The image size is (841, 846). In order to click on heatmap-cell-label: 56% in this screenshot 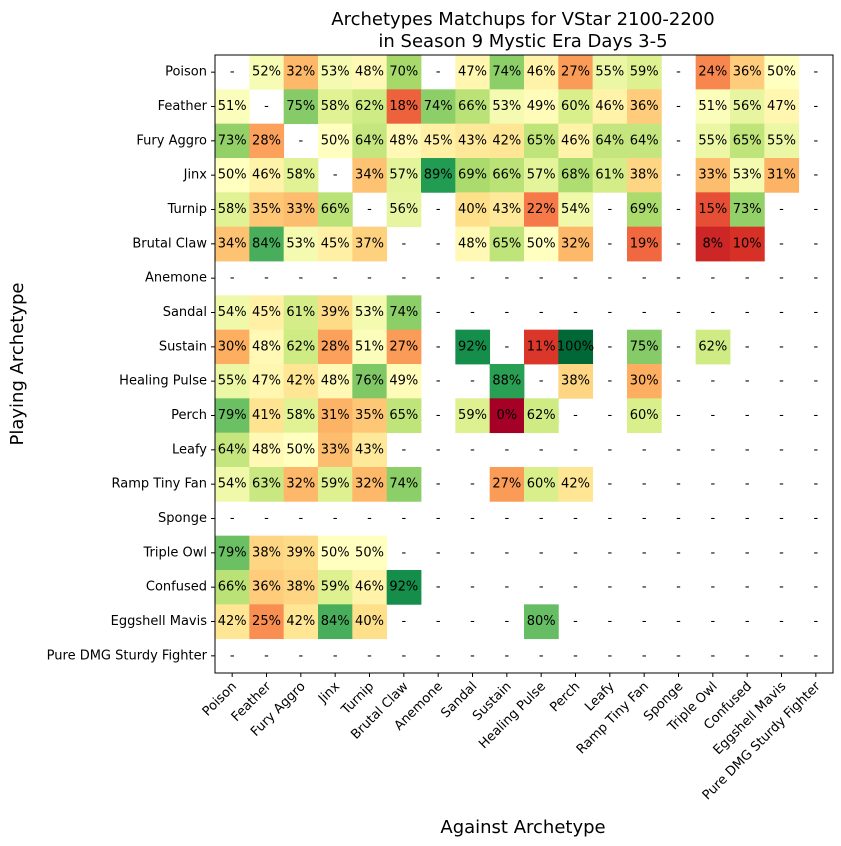, I will do `click(403, 209)`.